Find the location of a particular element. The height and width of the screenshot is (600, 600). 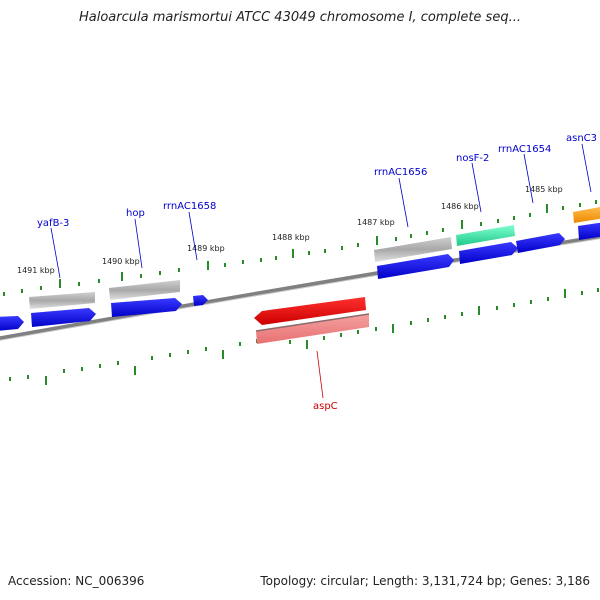

gene-label-asnc3: asnC3 is located at coordinates (581, 138).